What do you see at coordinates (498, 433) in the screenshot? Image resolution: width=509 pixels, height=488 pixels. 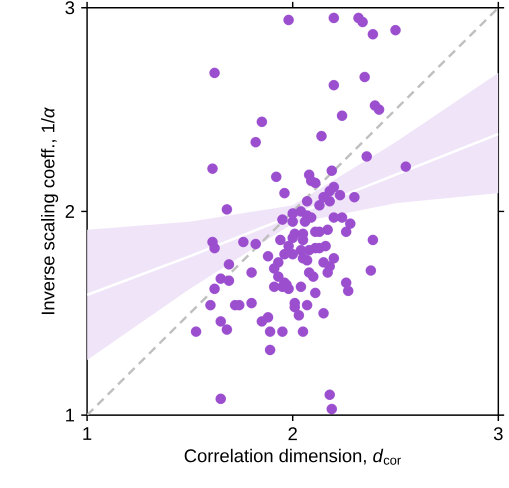 I see `x-tick-label: 3` at bounding box center [498, 433].